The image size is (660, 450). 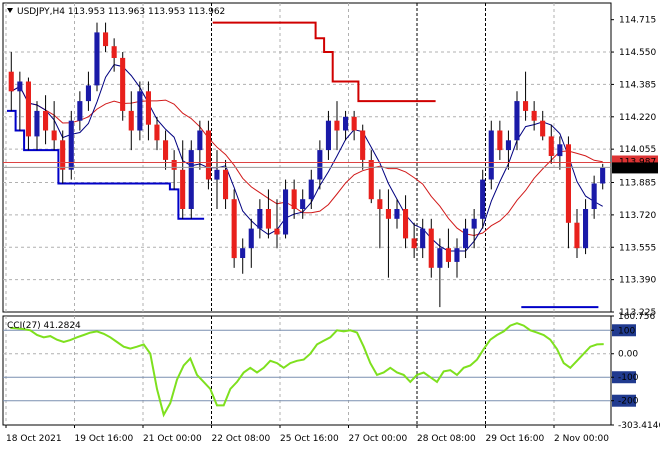 I want to click on price-tick-label: 113.225, so click(x=637, y=313).